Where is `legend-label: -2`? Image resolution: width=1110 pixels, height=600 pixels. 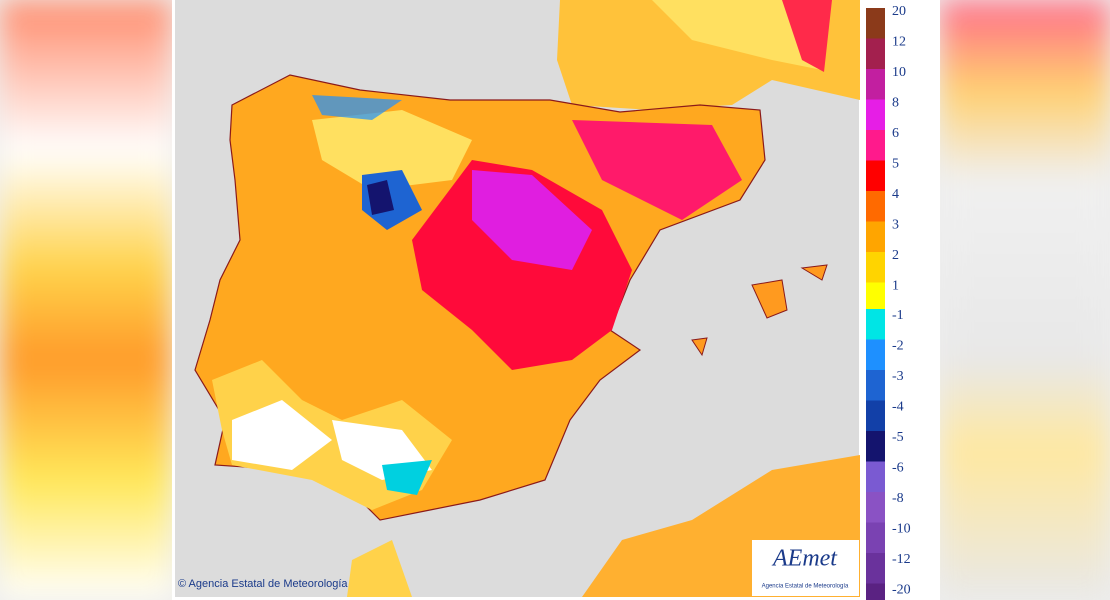 legend-label: -2 is located at coordinates (898, 346).